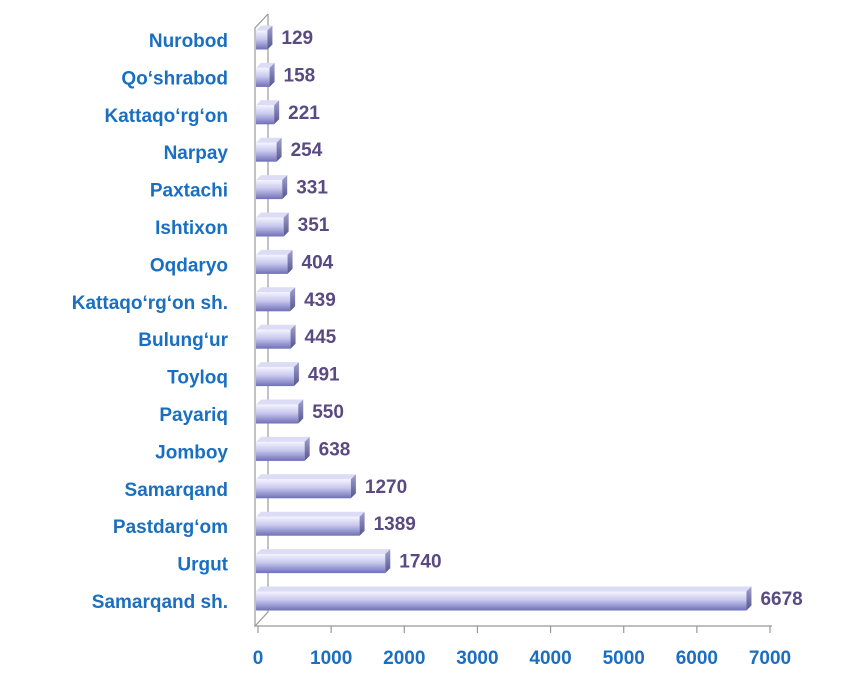  I want to click on value-label: 331, so click(312, 188).